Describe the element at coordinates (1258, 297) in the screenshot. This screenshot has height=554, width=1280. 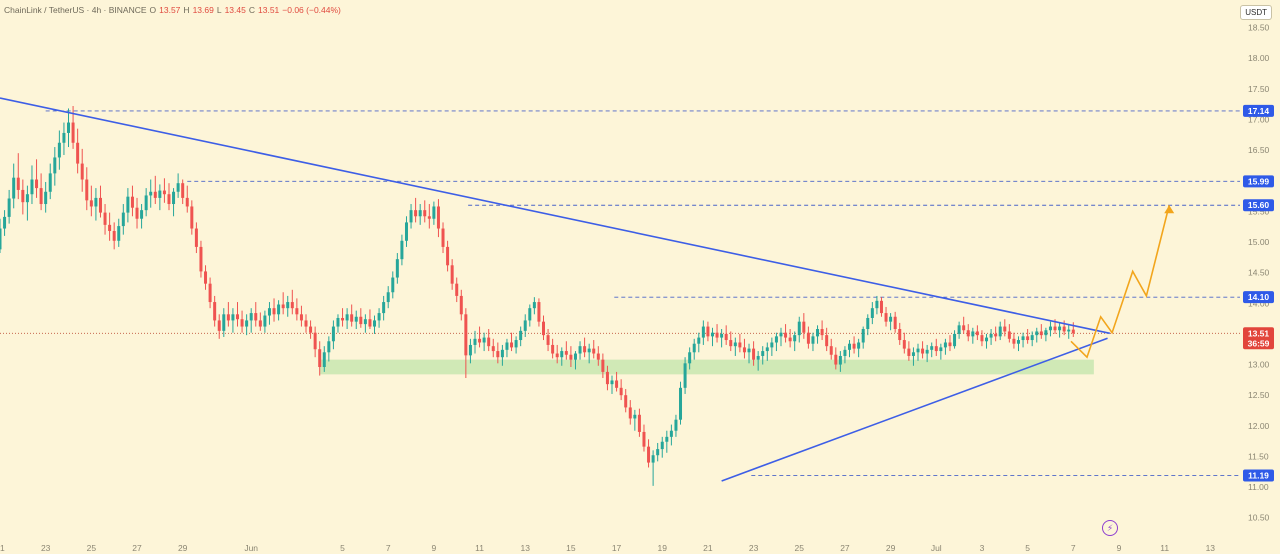
I see `level-price-tag` at that location.